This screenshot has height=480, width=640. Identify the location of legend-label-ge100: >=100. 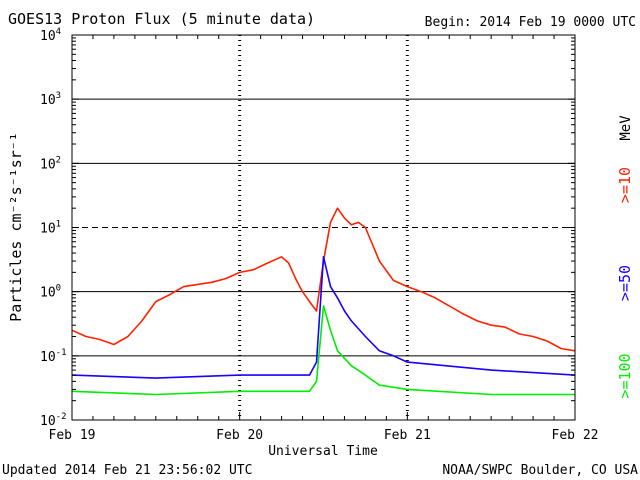
(625, 375).